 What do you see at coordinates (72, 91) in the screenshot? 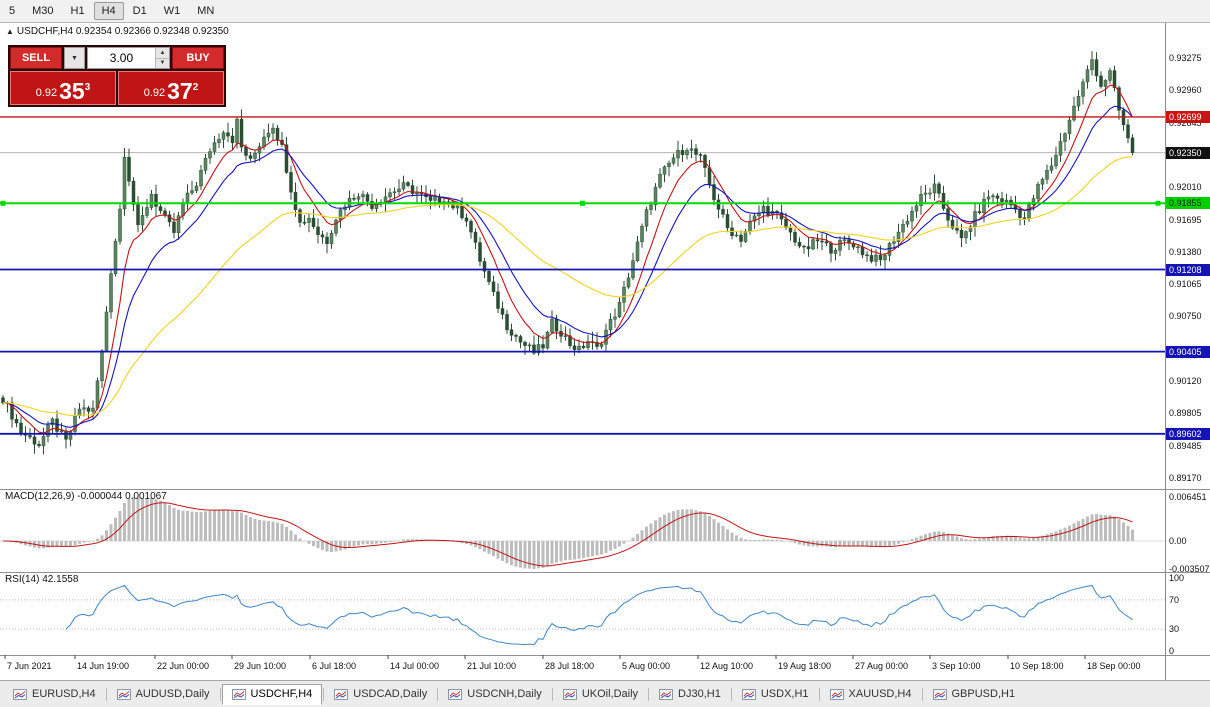
I see `sell-price-pips: 35` at bounding box center [72, 91].